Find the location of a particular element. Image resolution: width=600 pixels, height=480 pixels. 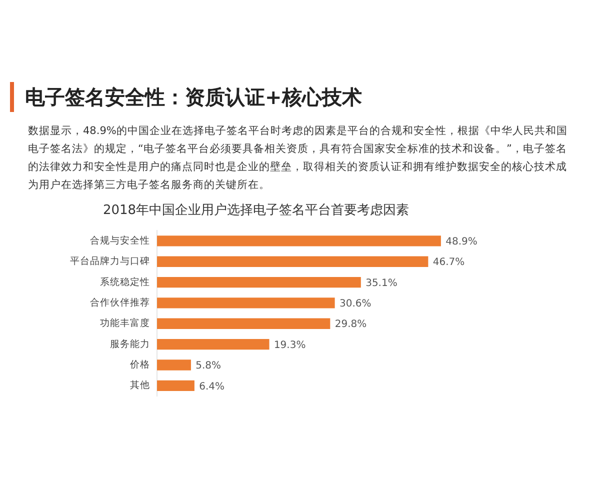

chart-subtitle: 2018年中国企业用户选择电子签名平台首要考虑因素 is located at coordinates (256, 210).